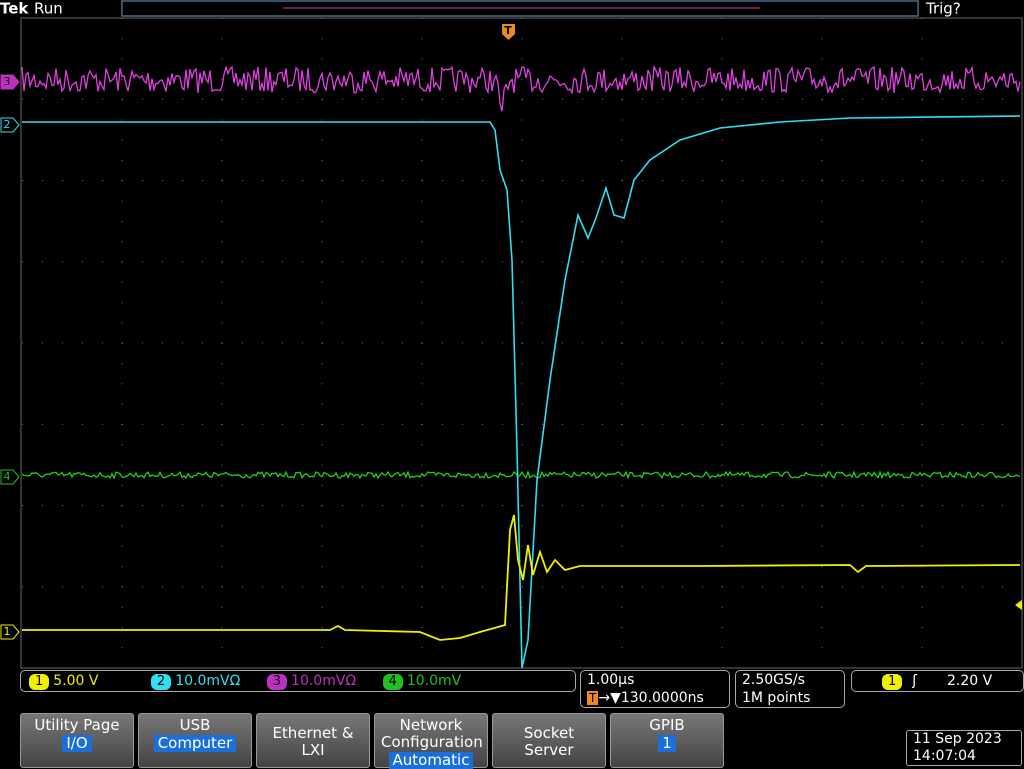 Image resolution: width=1024 pixels, height=769 pixels. I want to click on acquisition: 2.50GS/s 1M points, so click(790, 689).